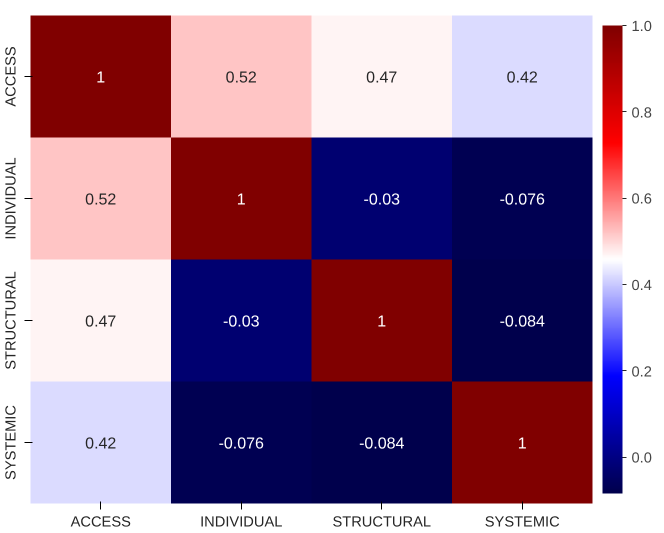  I want to click on x-tick-label: ACCESS, so click(101, 522).